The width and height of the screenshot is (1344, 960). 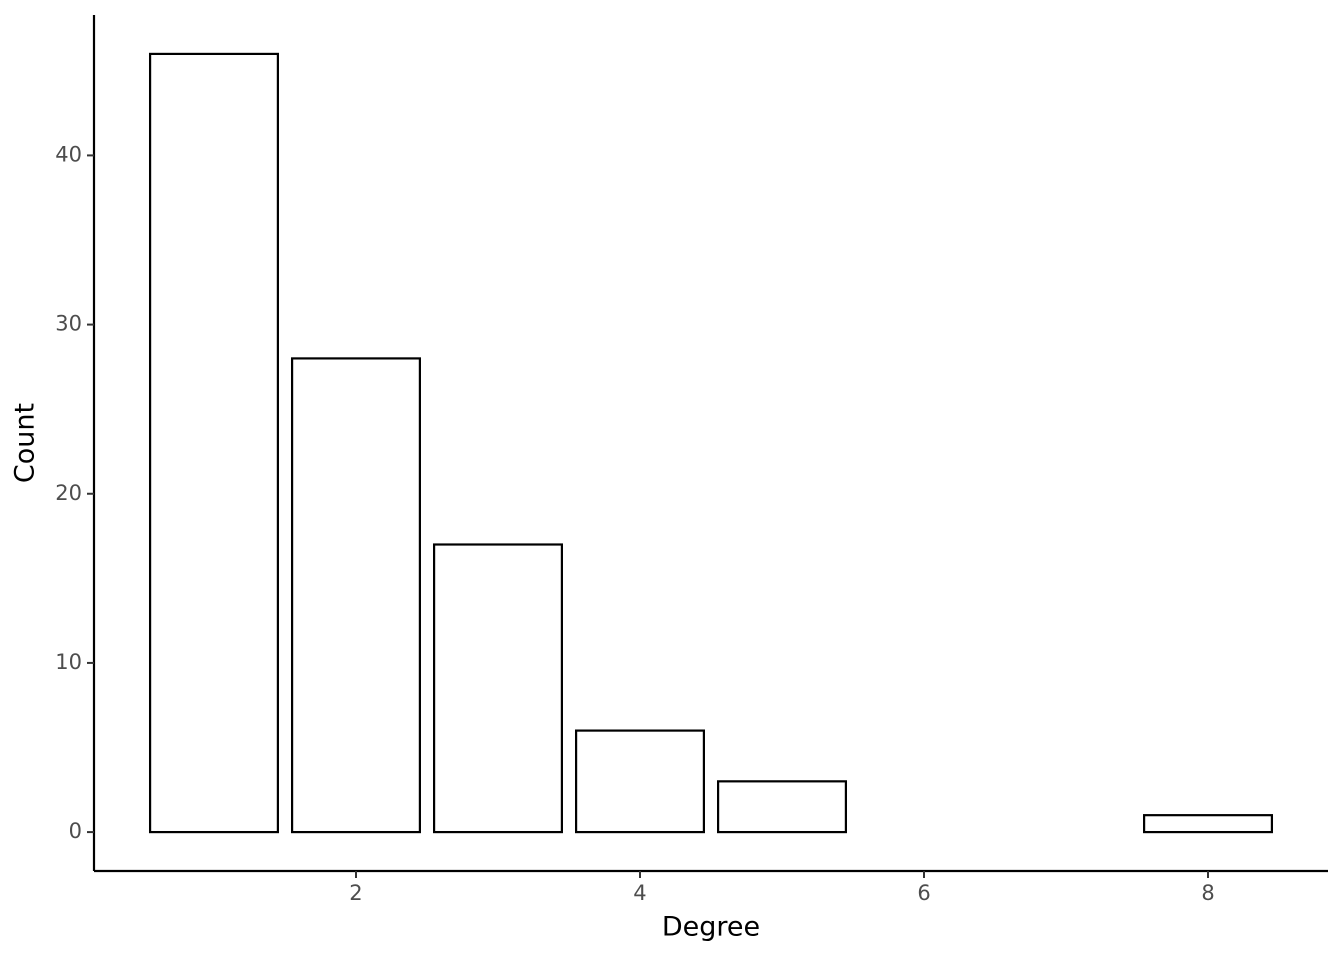 What do you see at coordinates (1207, 893) in the screenshot?
I see `x-tick-label: 8` at bounding box center [1207, 893].